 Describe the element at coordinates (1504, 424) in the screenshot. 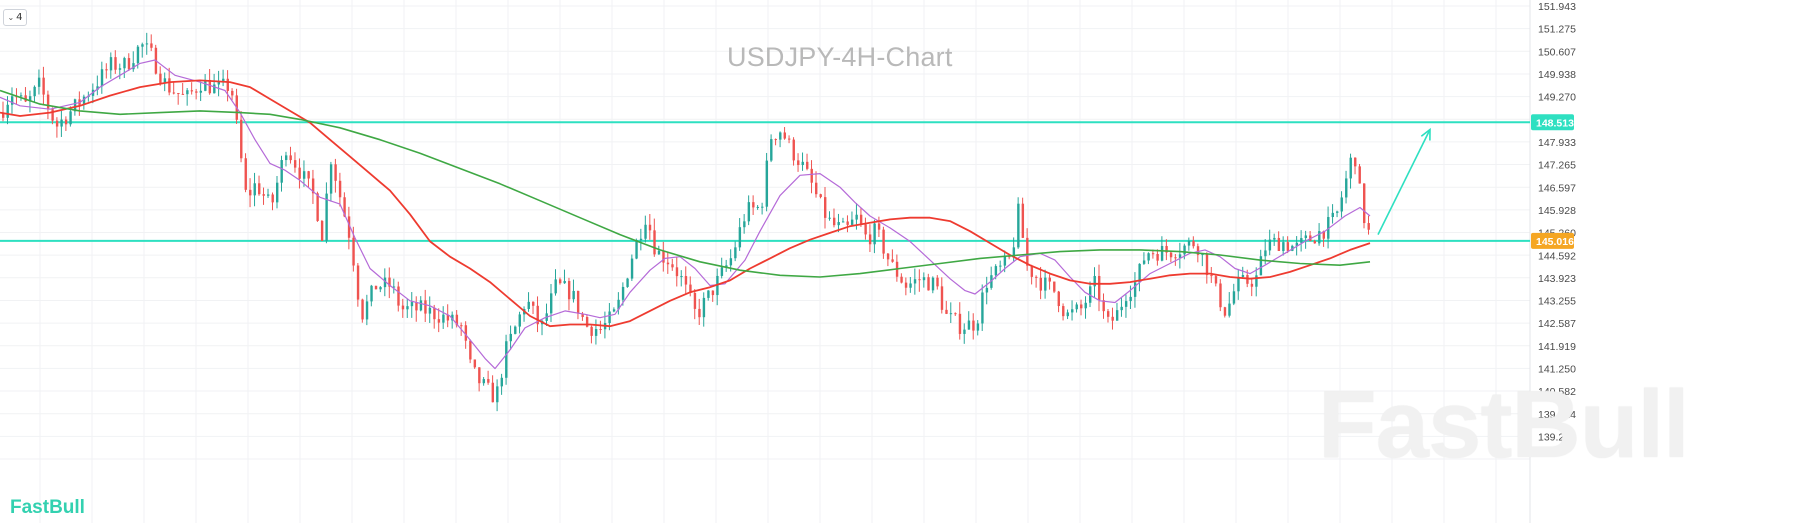

I see `watermark: FastBull` at that location.